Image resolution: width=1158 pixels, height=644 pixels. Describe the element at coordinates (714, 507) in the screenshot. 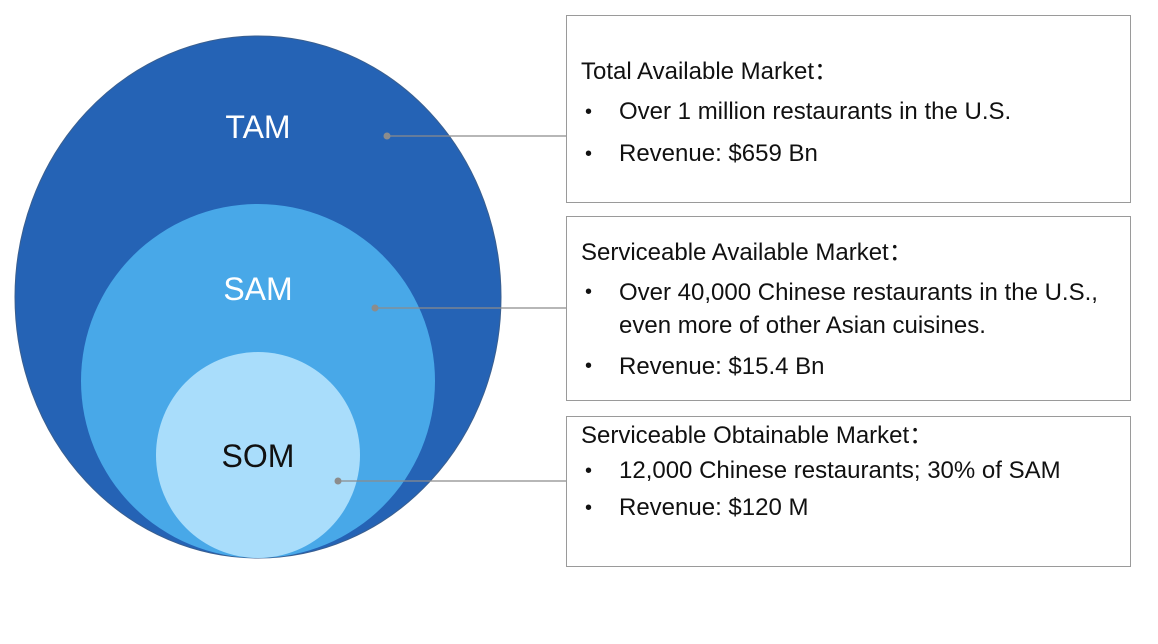

I see `bullet-text: Revenue: $120 M` at that location.